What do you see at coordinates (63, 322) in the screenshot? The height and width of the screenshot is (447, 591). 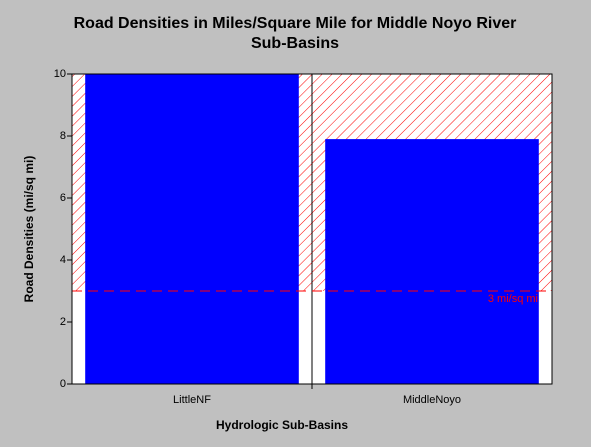 I see `y-tick-label: 2` at bounding box center [63, 322].